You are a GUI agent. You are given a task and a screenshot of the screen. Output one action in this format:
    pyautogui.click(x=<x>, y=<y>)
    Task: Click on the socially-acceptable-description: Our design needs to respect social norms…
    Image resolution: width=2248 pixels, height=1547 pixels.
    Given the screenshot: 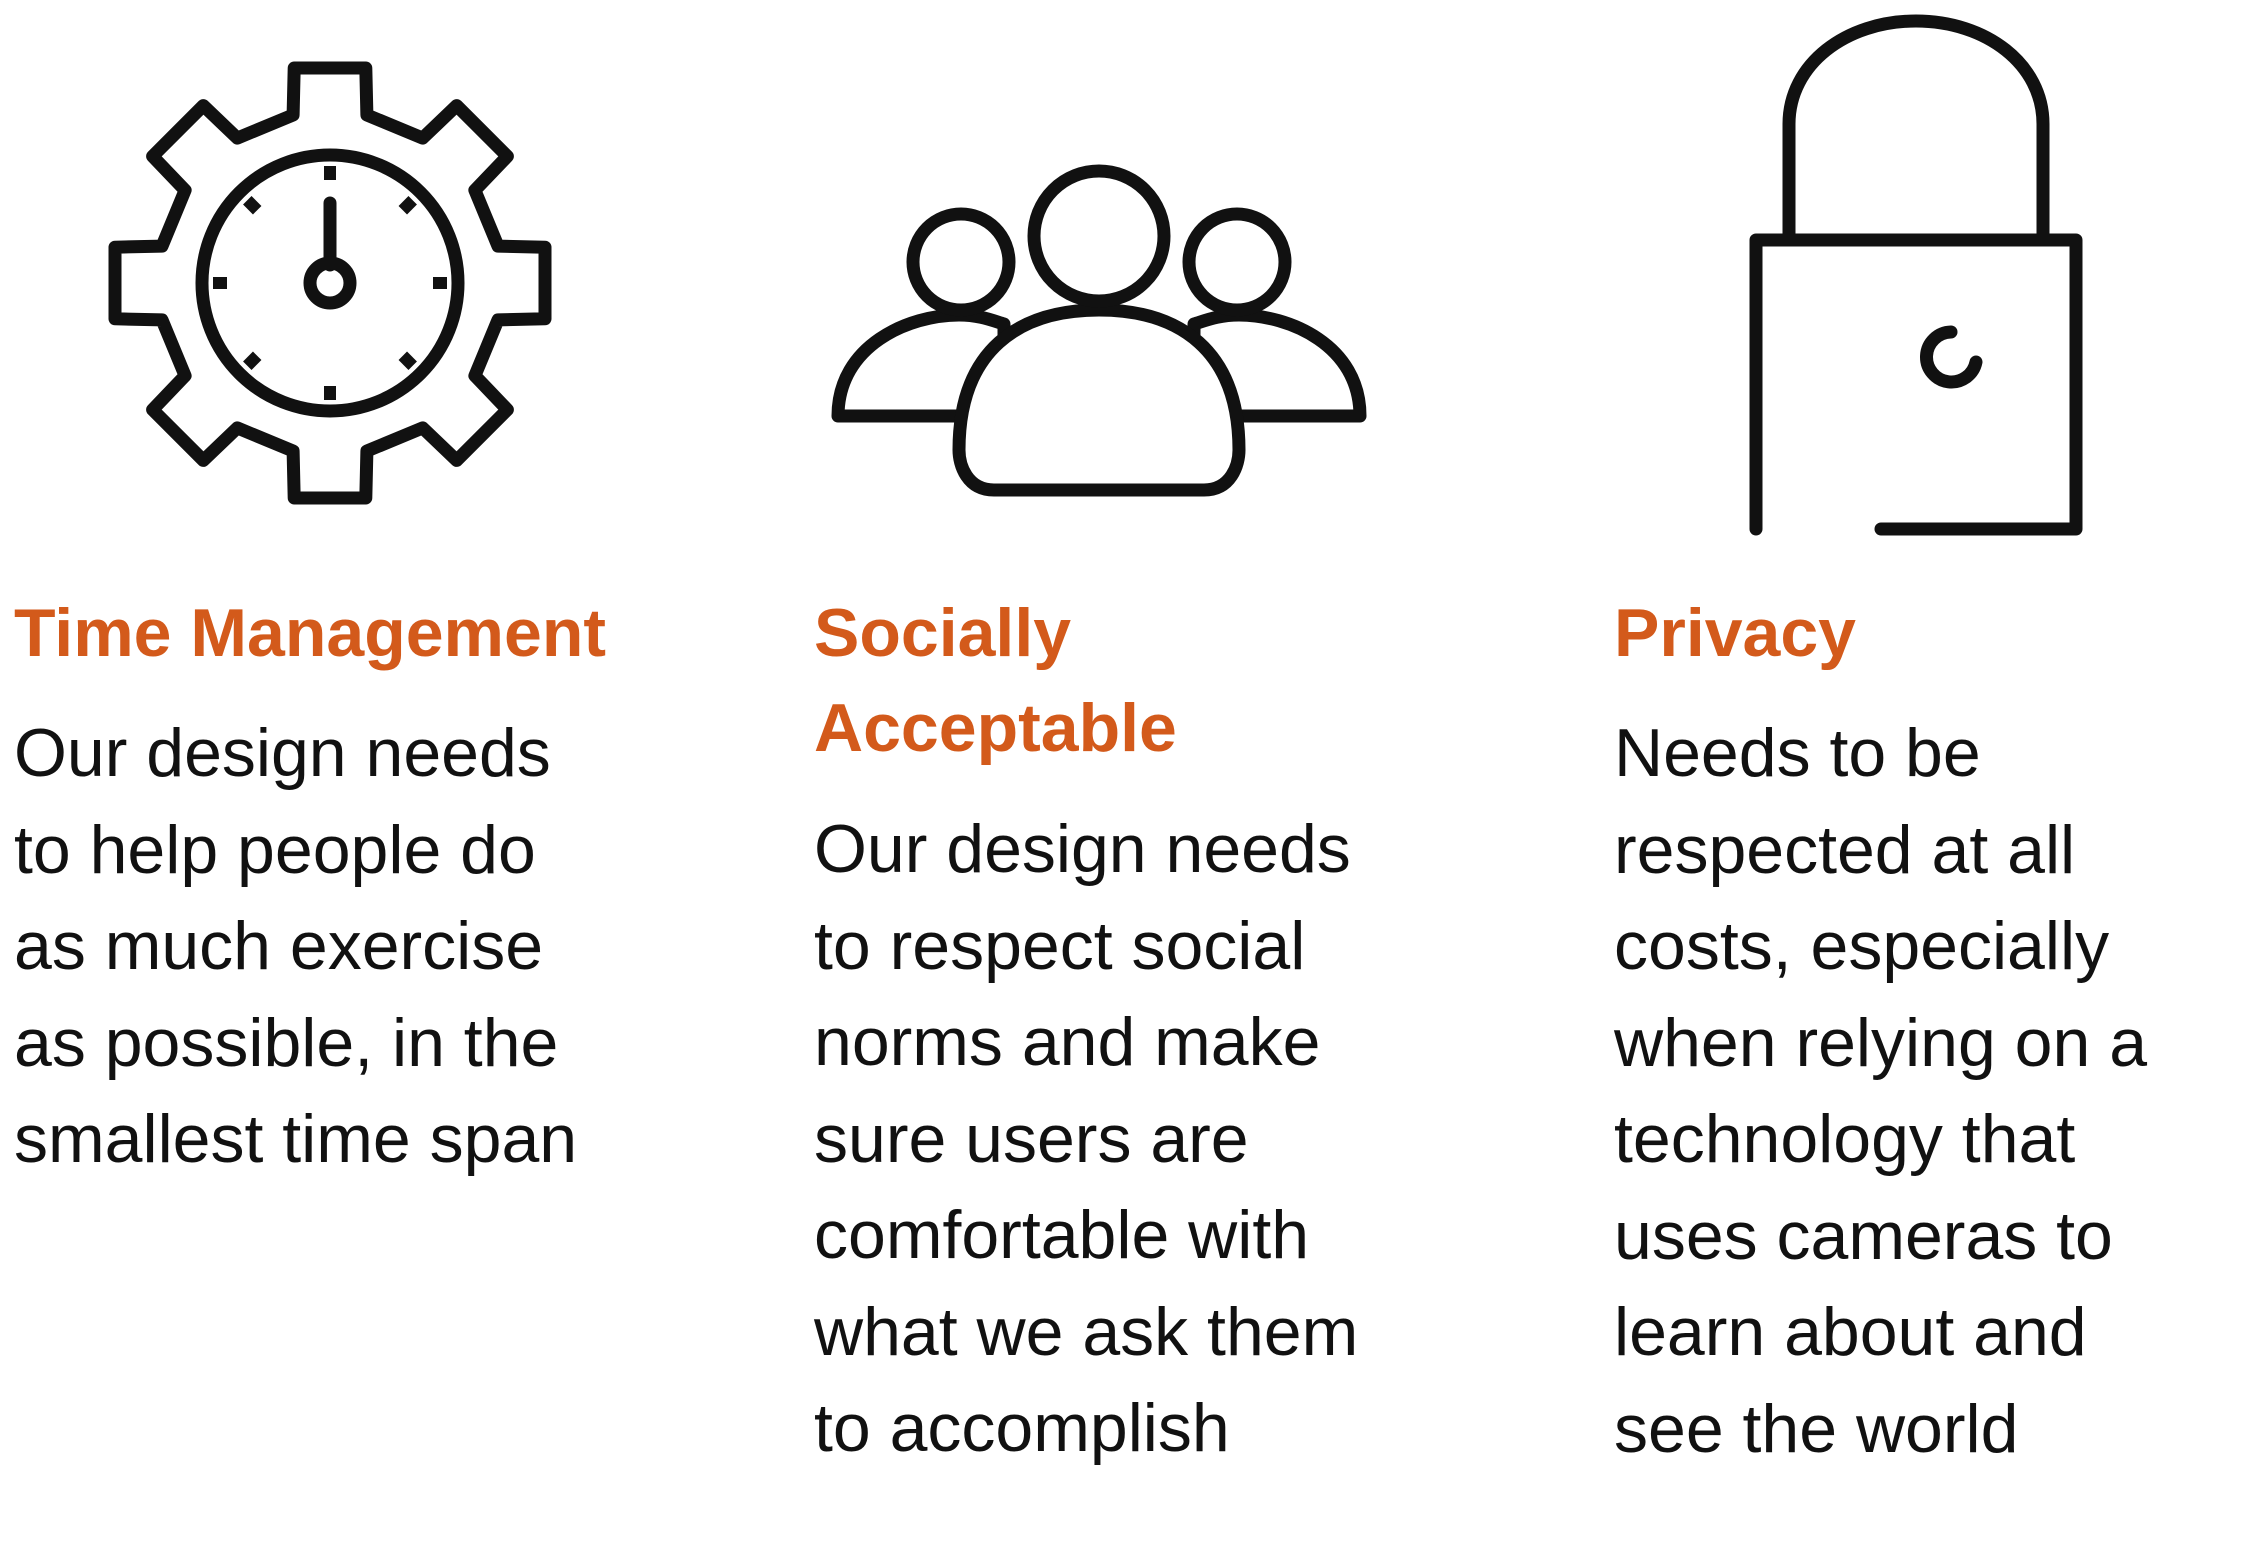 What is the action you would take?
    pyautogui.click(x=1086, y=1138)
    